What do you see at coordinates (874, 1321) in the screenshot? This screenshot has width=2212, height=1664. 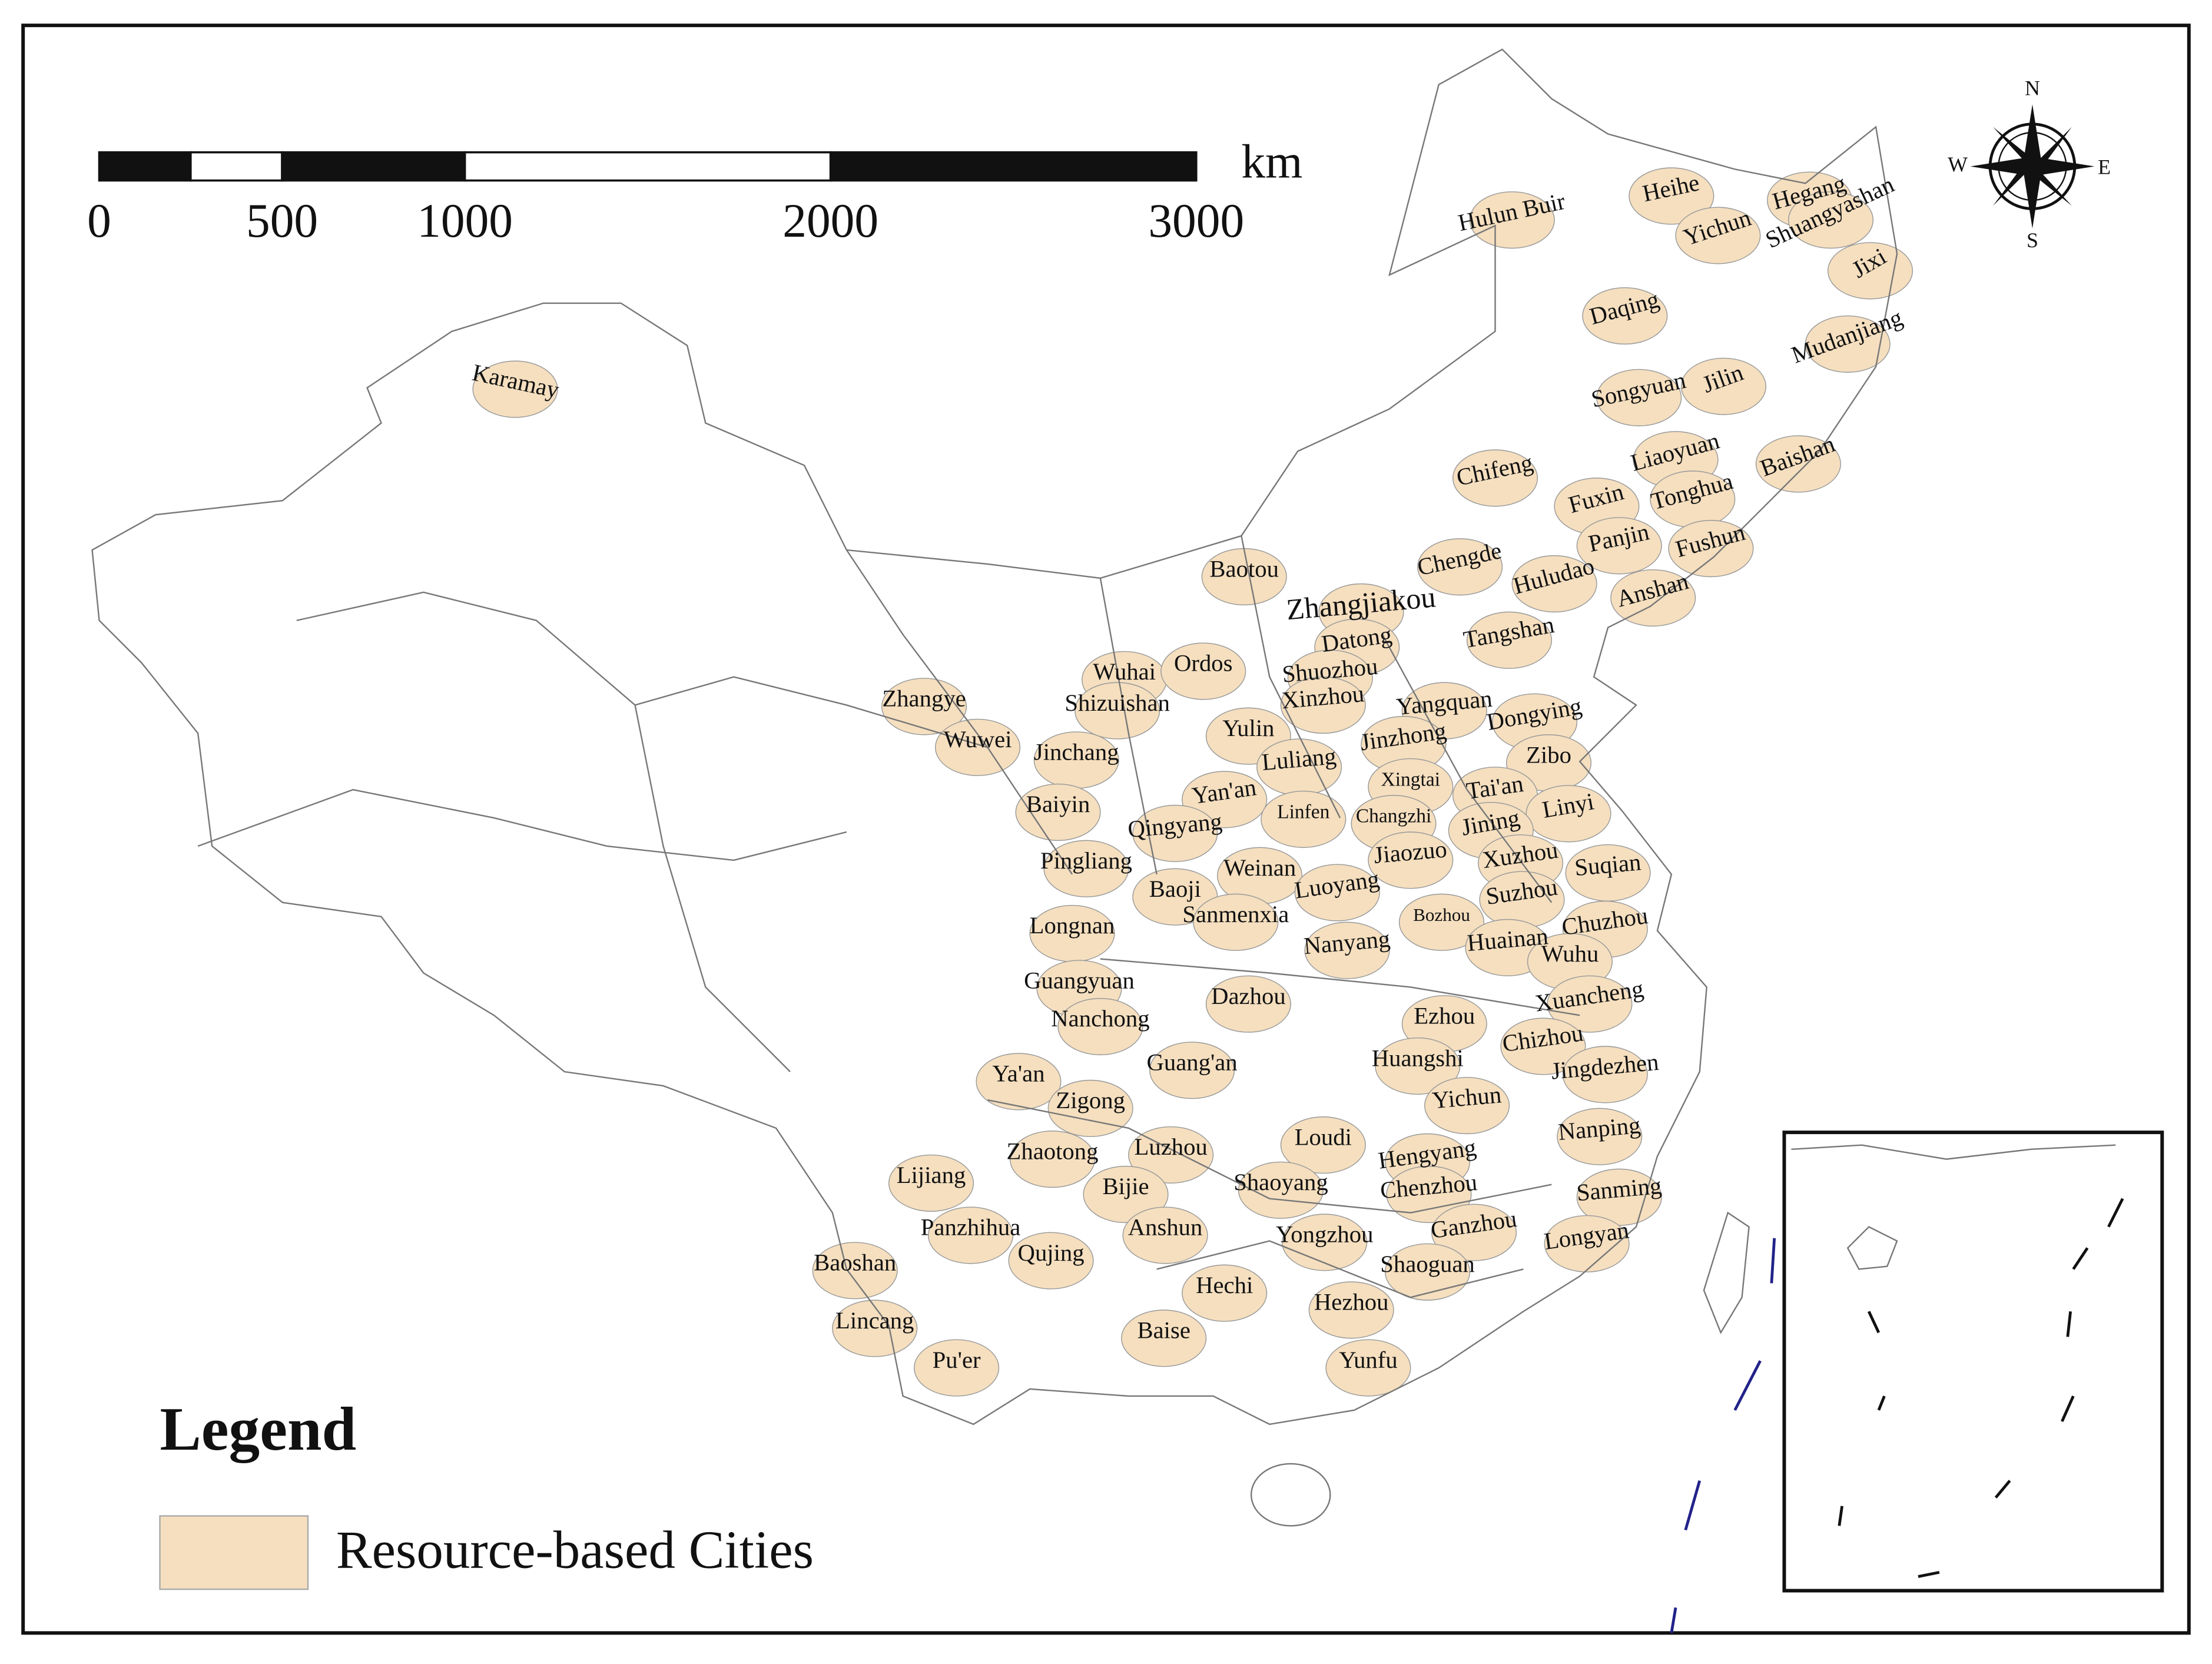 I see `city-label: Lincang` at bounding box center [874, 1321].